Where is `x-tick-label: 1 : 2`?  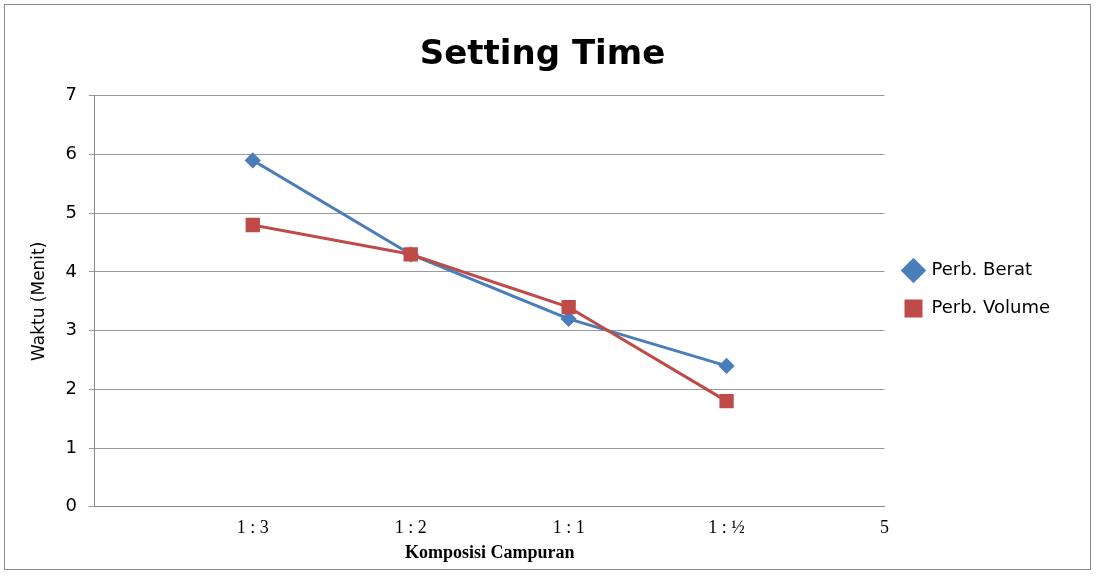
x-tick-label: 1 : 2 is located at coordinates (410, 527).